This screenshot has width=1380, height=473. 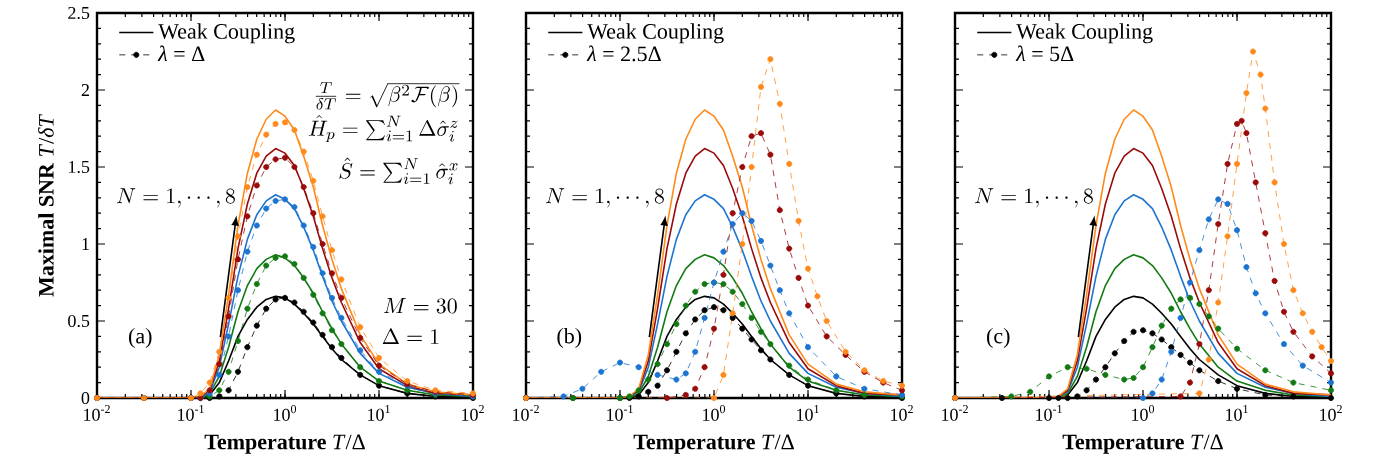 What do you see at coordinates (398, 171) in the screenshot?
I see `annotation: $\hat{S}=\sum_{i=1}^N\hat{\sigma}_i^x$` at bounding box center [398, 171].